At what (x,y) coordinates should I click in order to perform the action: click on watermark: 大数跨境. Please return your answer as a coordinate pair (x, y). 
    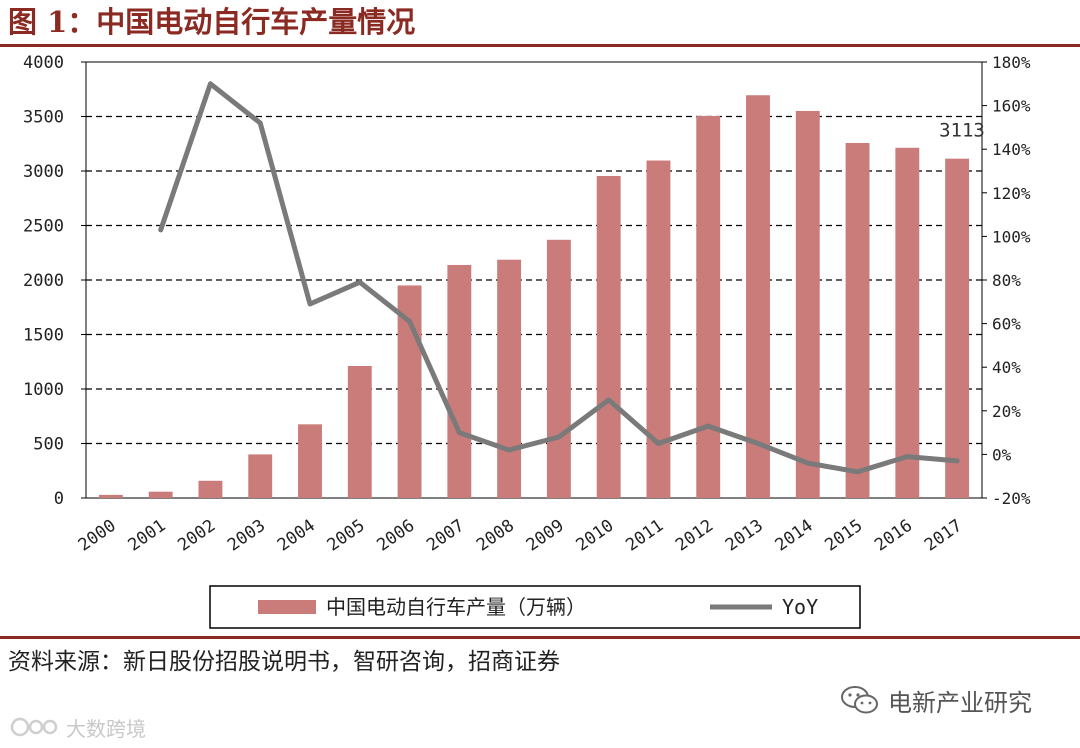
    Looking at the image, I should click on (78, 727).